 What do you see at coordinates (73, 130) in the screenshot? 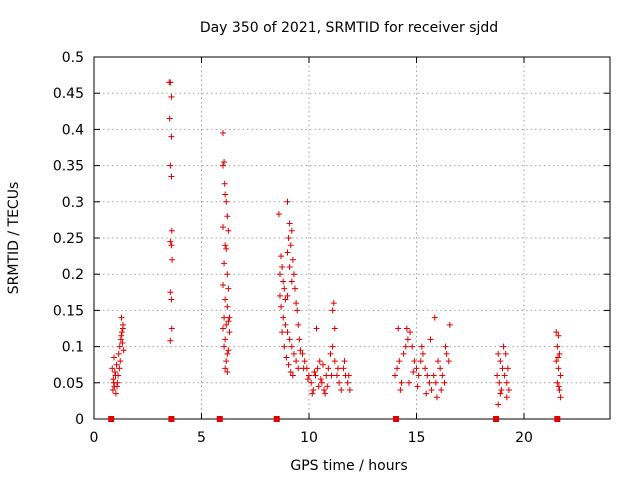
I see `y-tick-label: 0.4` at bounding box center [73, 130].